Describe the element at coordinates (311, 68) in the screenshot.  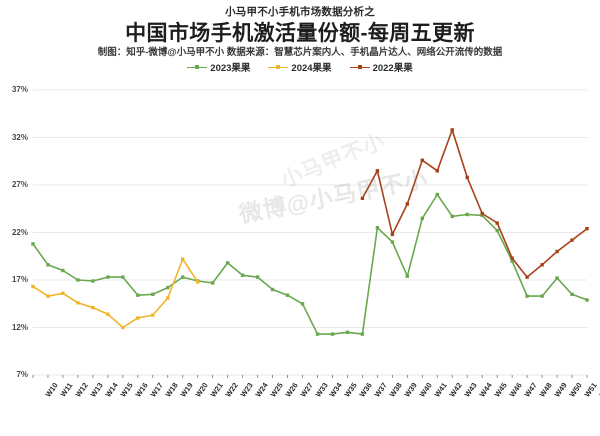
I see `legend-label-2024: 2024果果` at that location.